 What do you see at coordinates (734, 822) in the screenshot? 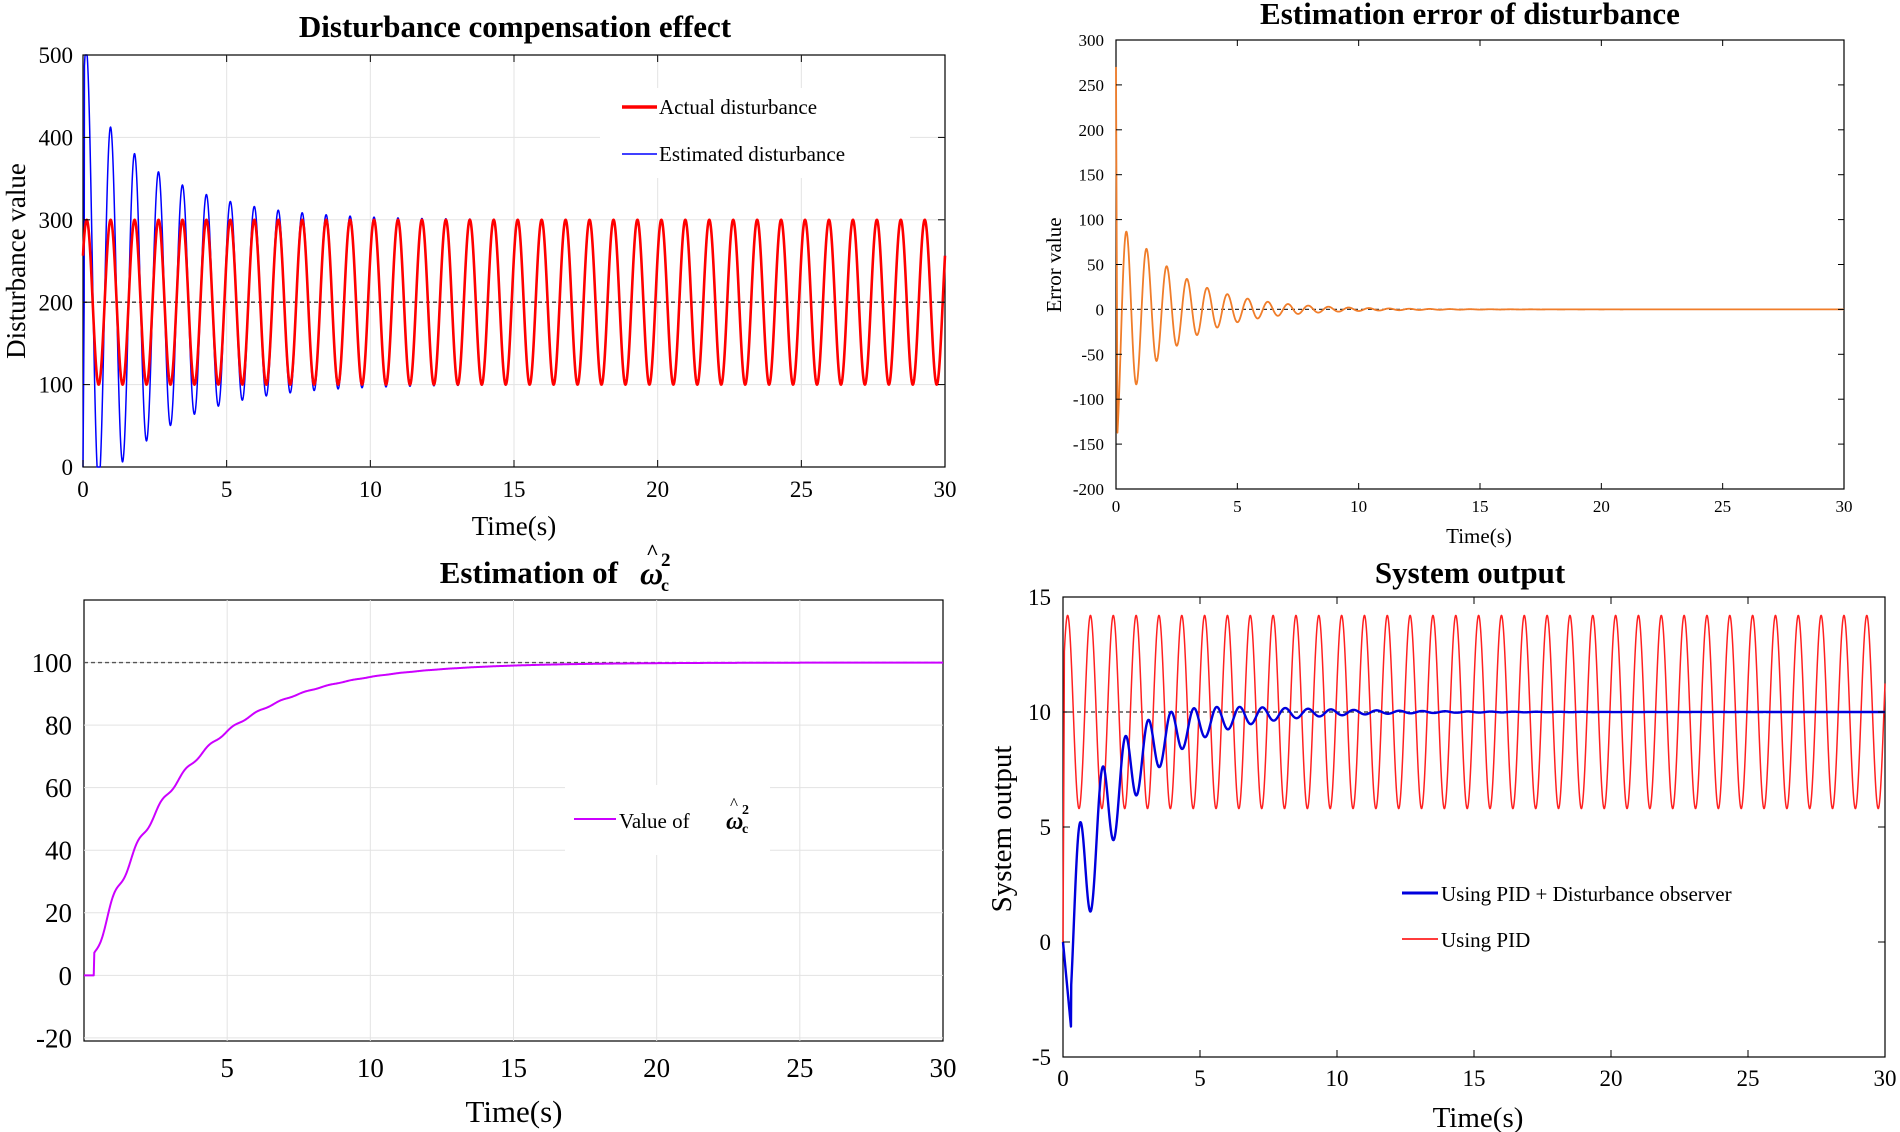
I see `legend-omega-symbol: ω` at bounding box center [734, 822].